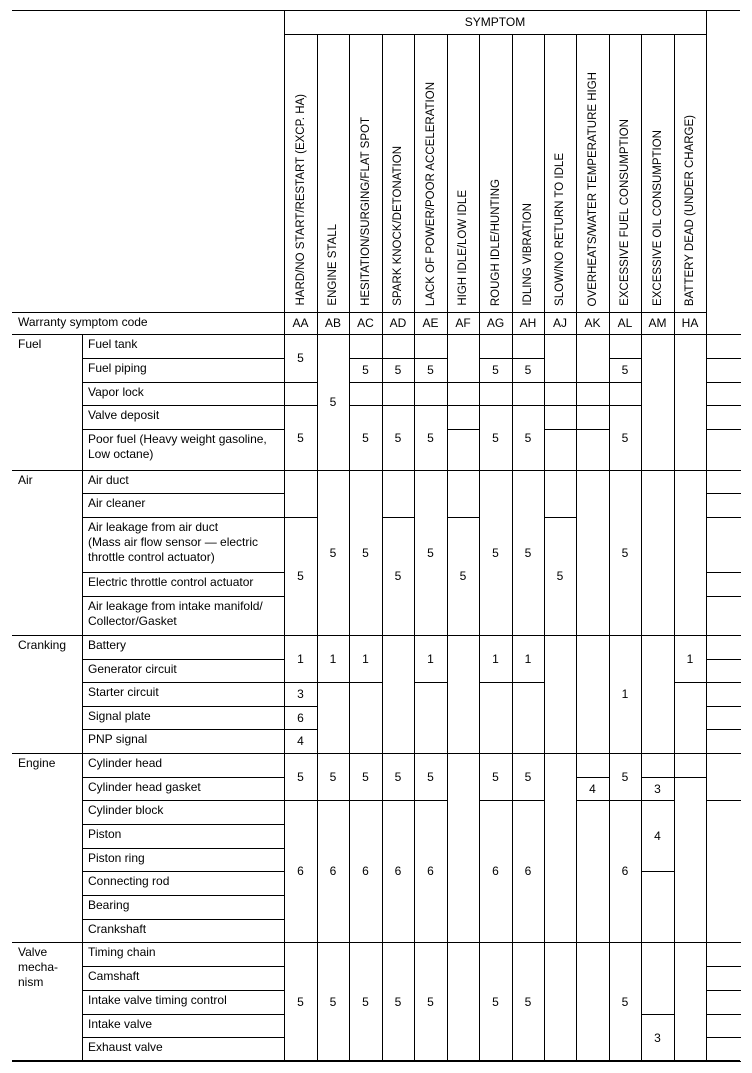 The height and width of the screenshot is (1073, 752). What do you see at coordinates (723, 172) in the screenshot?
I see `extra-header` at bounding box center [723, 172].